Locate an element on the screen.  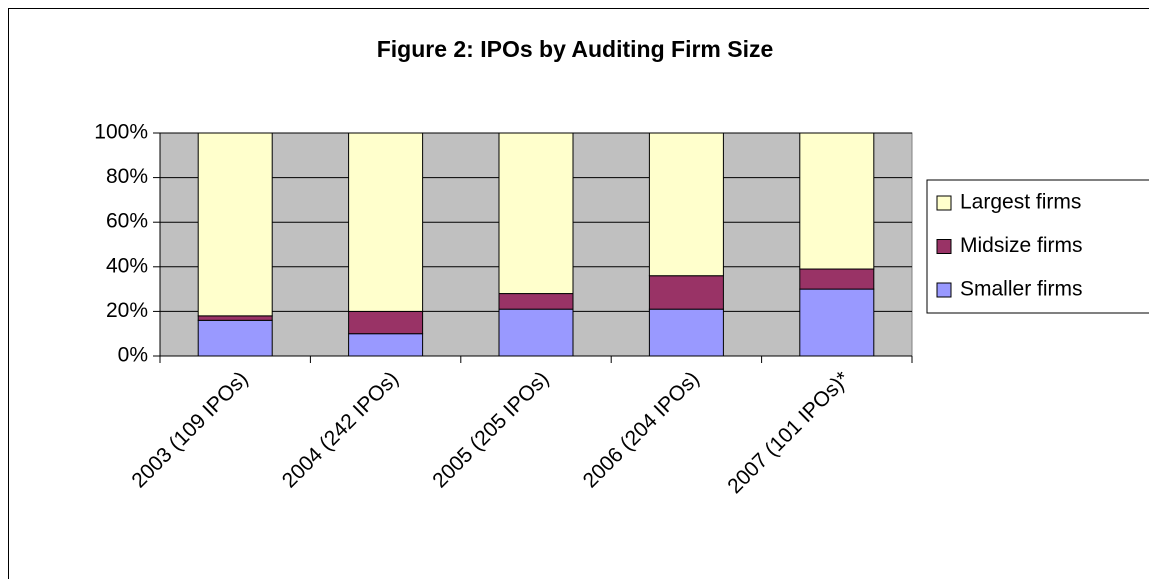
y-tick-label: 100% is located at coordinates (121, 132).